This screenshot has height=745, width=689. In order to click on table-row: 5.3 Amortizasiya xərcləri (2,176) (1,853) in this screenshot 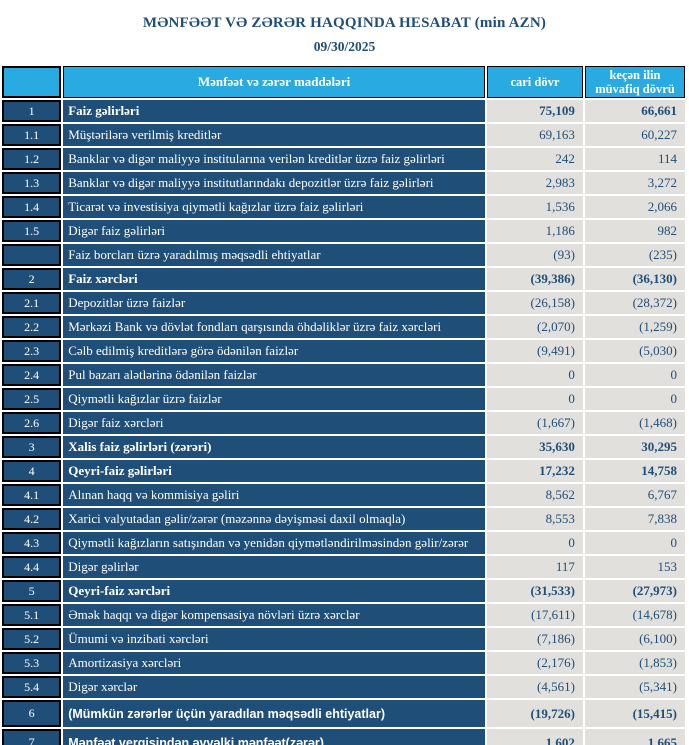, I will do `click(343, 663)`.